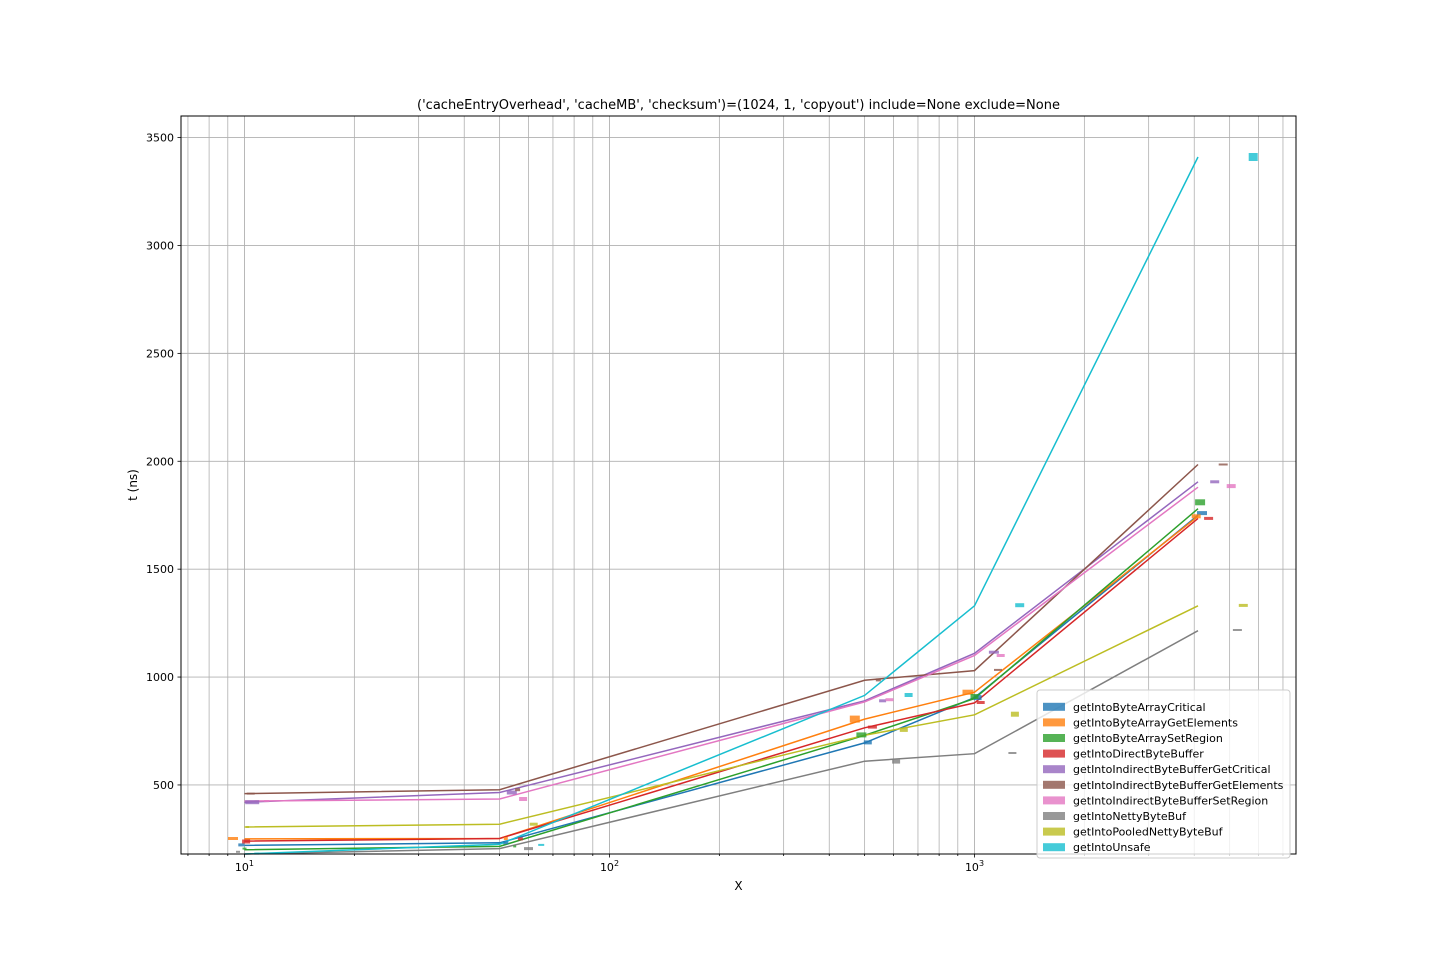  What do you see at coordinates (1138, 754) in the screenshot?
I see `legend-entry-label: getIntoDirectByteBuffer` at bounding box center [1138, 754].